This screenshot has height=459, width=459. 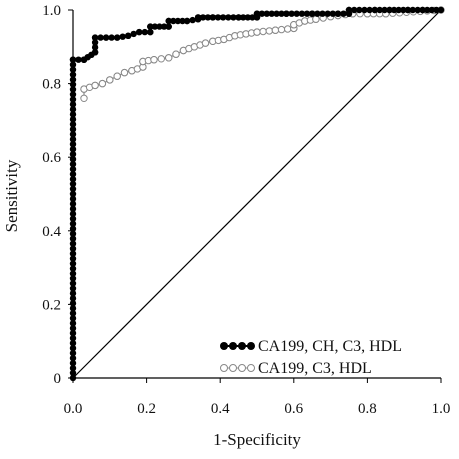 I want to click on x-tick-label: 0.2, so click(x=146, y=409).